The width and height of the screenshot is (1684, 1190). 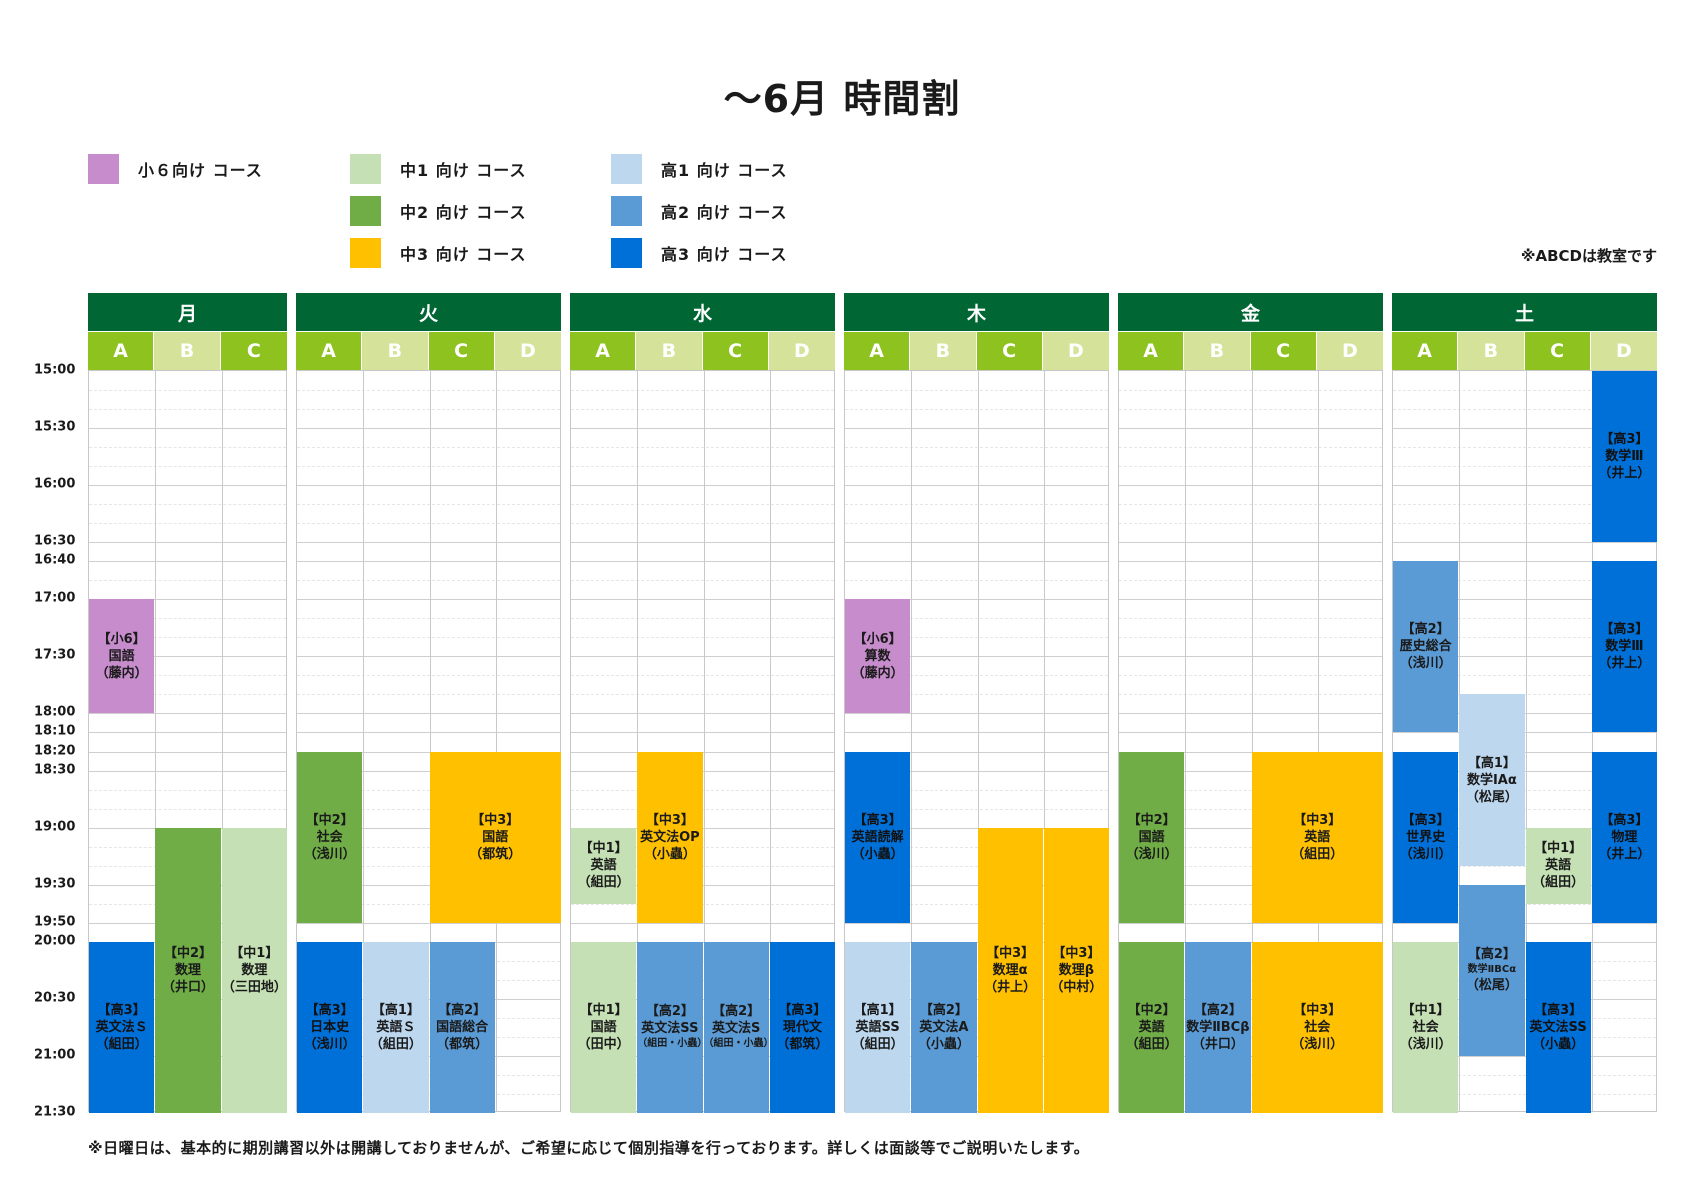 I want to click on room-header: C, so click(x=1557, y=351).